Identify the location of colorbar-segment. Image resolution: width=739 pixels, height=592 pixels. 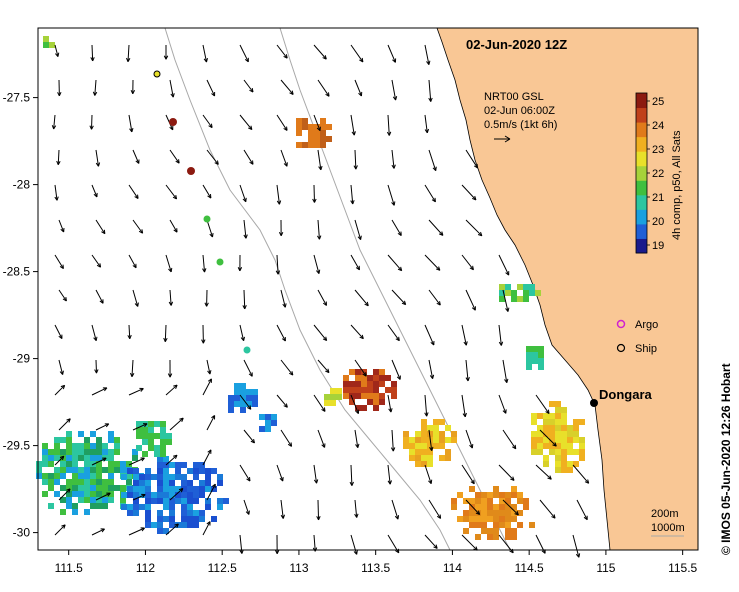
(641, 217).